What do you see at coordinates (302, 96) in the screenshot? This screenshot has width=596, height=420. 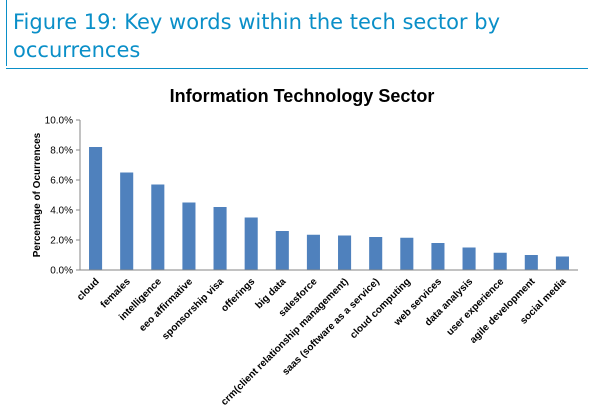 I see `chart-title: Information Technology Sector` at bounding box center [302, 96].